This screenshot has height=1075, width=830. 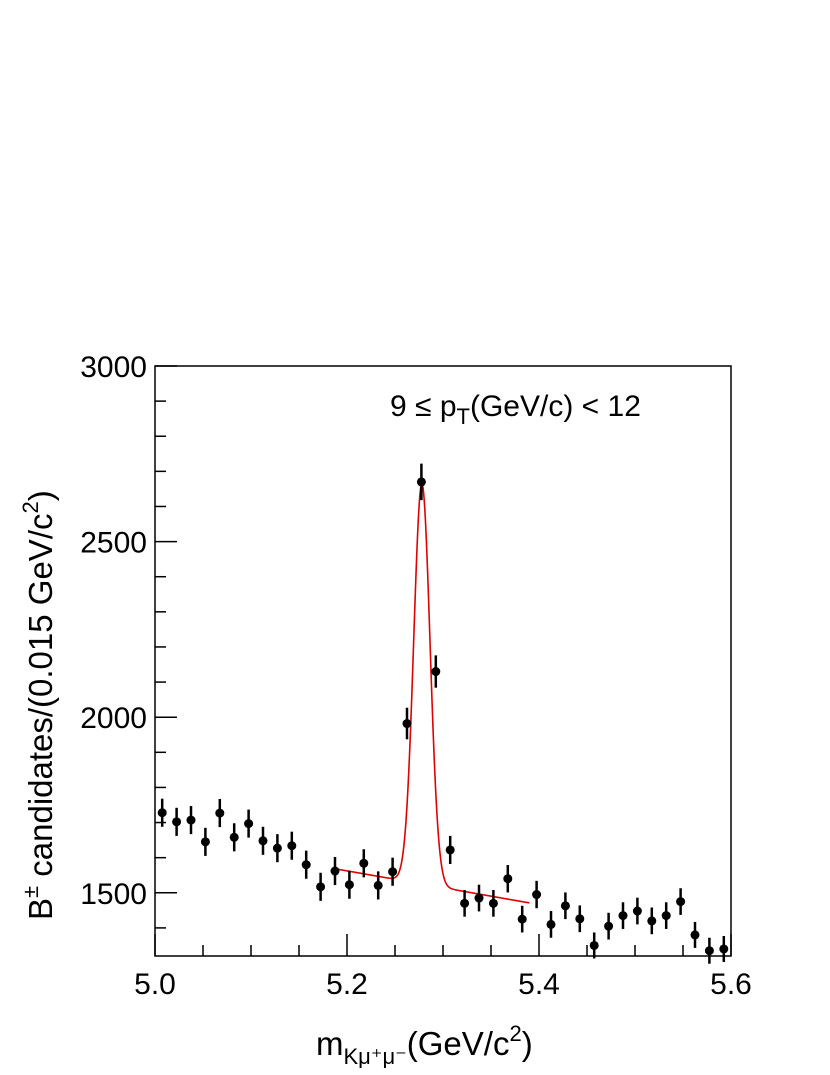 I want to click on x-axis-ticks: 5.0 5.2 5.4 5.6, so click(x=443, y=967).